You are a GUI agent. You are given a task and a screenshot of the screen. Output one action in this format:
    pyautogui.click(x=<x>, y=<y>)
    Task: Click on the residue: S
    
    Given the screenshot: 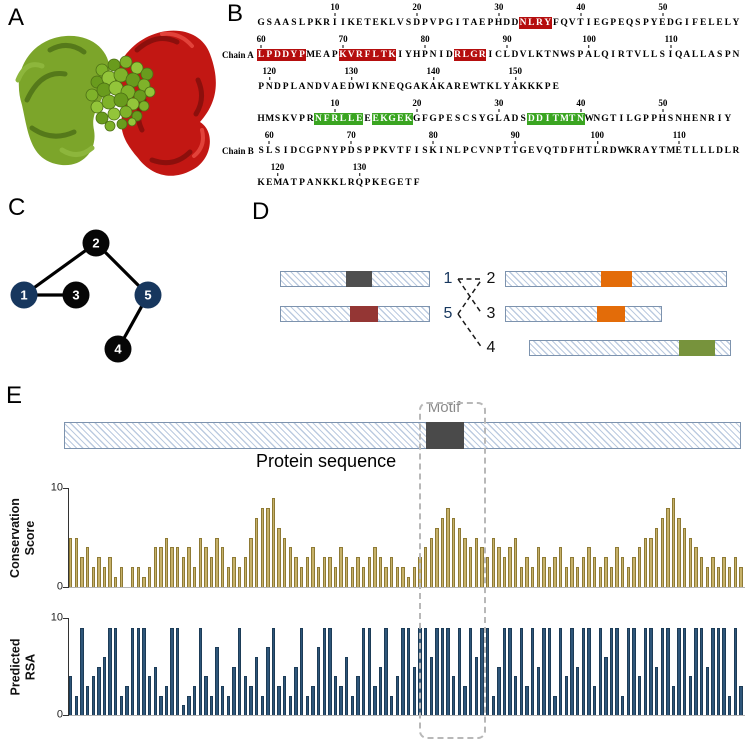 What is the action you would take?
    pyautogui.click(x=294, y=23)
    